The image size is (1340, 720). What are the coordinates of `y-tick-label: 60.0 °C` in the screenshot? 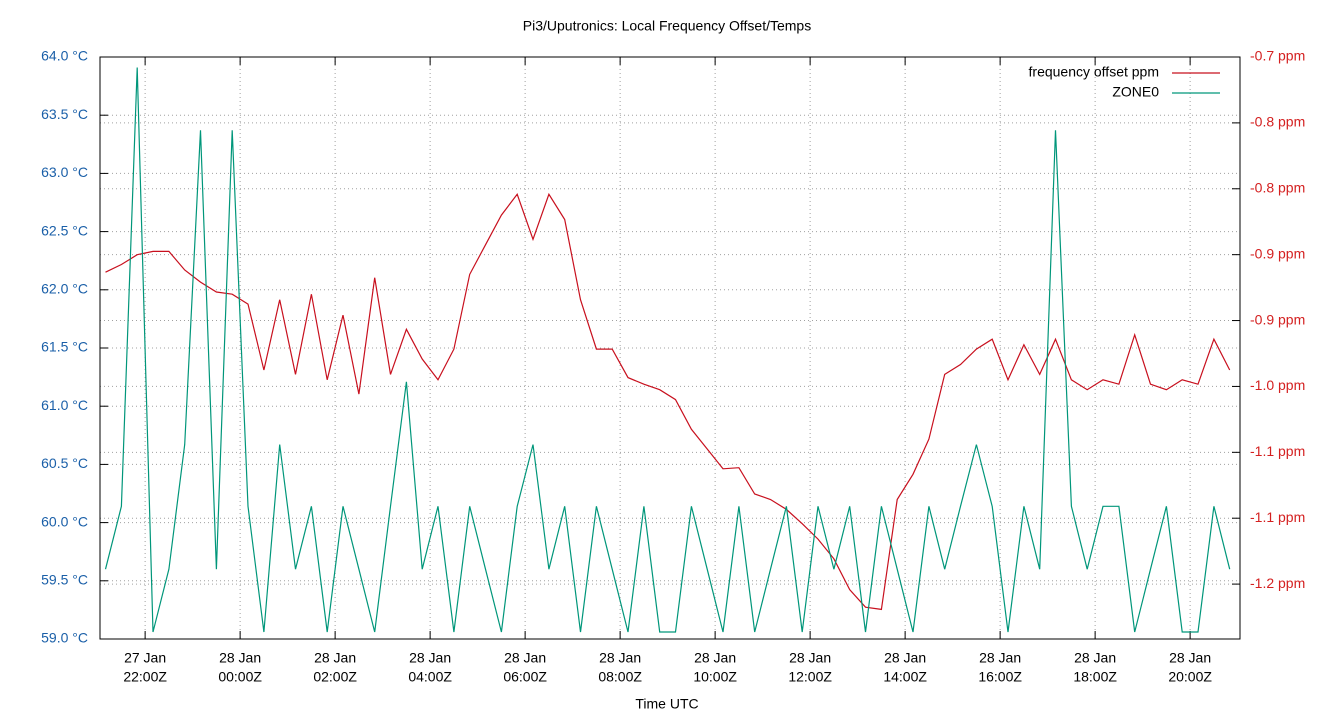 It's located at (64, 521).